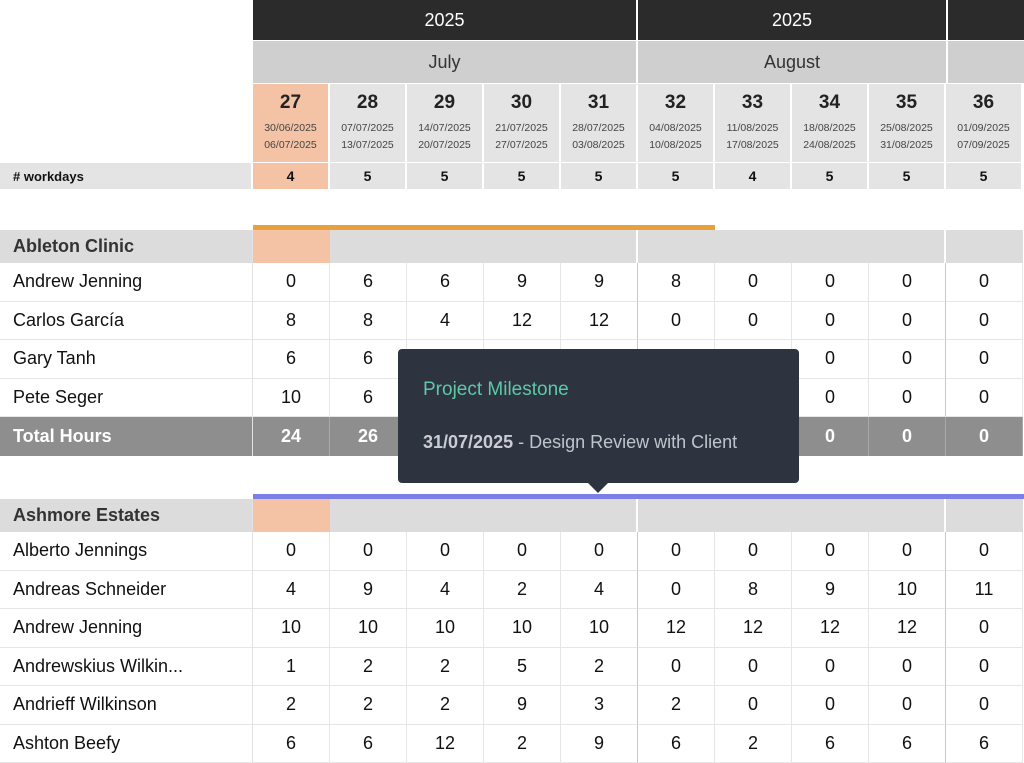 The image size is (1024, 763). Describe the element at coordinates (126, 246) in the screenshot. I see `project-name: Ableton Clinic` at that location.